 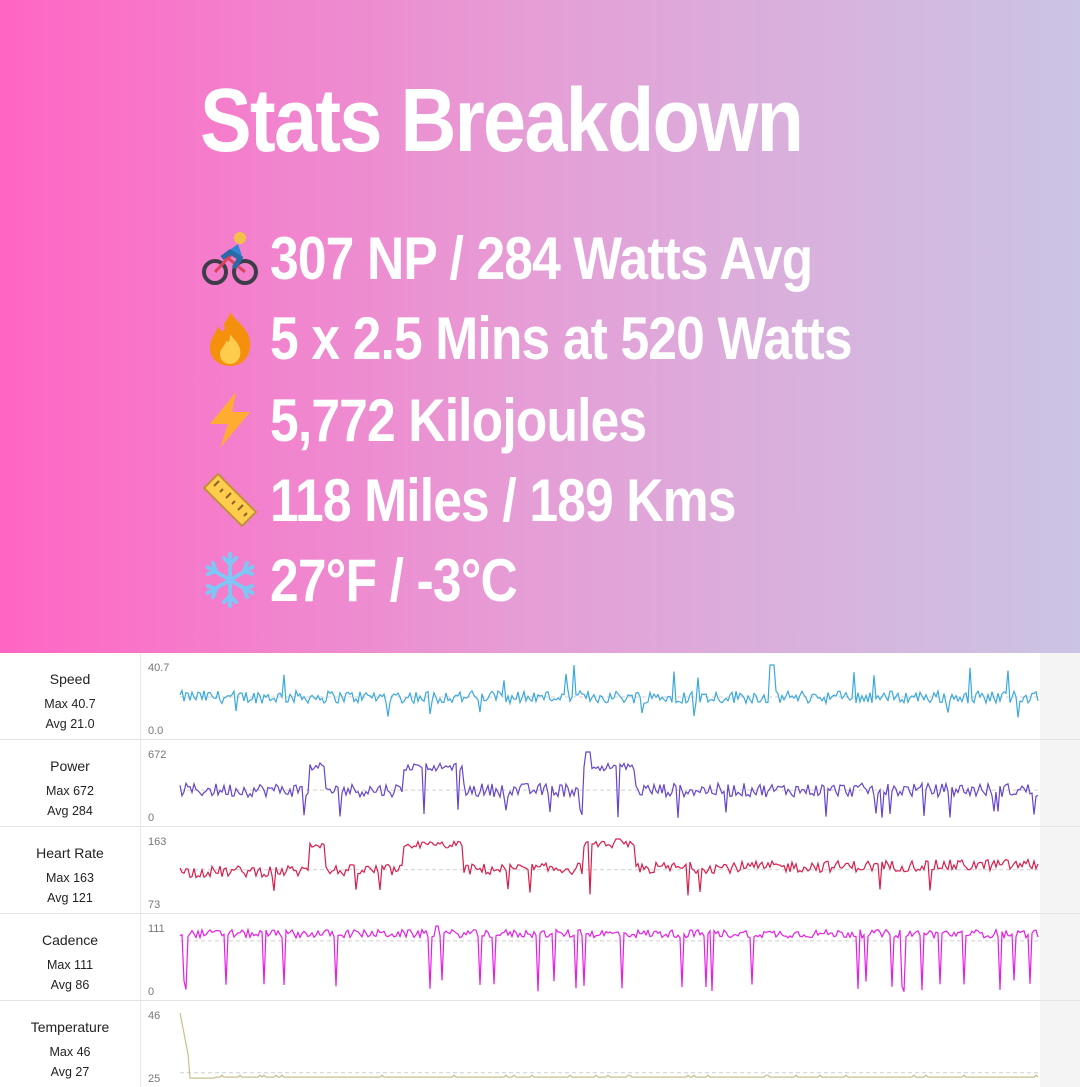 I want to click on heart-rate-series-line, so click(x=609, y=867).